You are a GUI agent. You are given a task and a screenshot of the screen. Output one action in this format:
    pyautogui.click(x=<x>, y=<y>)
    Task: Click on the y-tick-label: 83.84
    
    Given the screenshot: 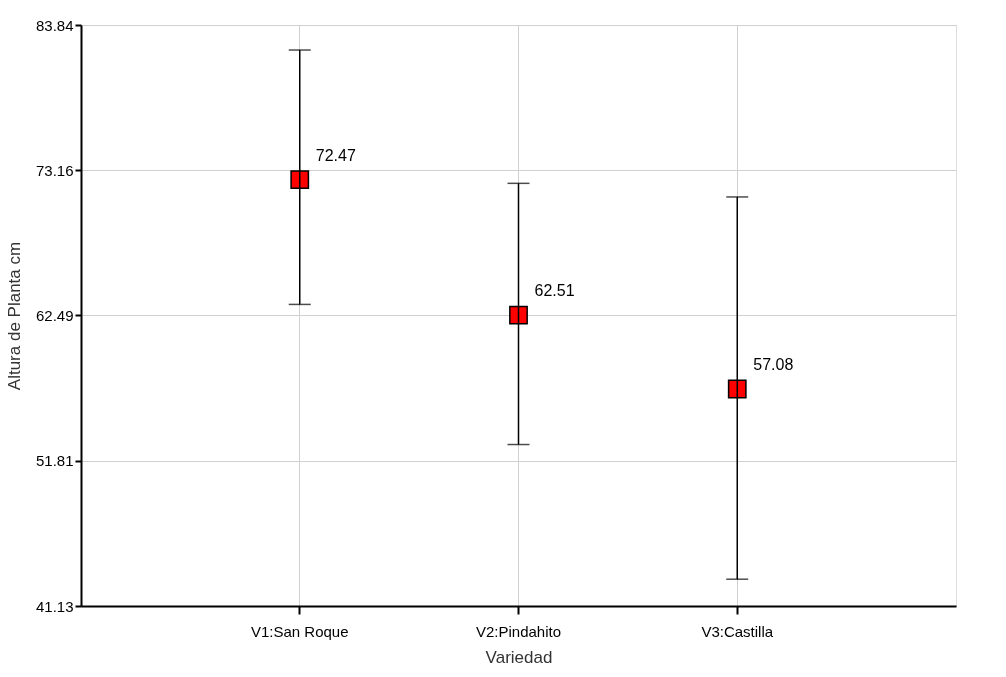 What is the action you would take?
    pyautogui.click(x=54, y=25)
    